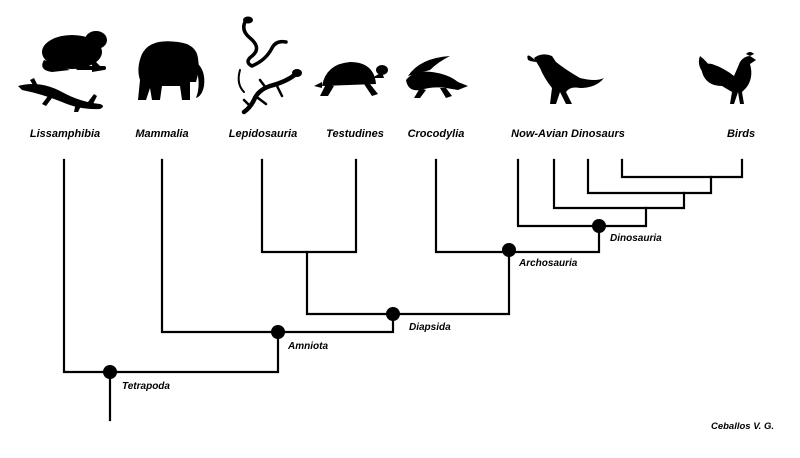  Describe the element at coordinates (307, 346) in the screenshot. I see `label-amniota: Amniota` at that location.